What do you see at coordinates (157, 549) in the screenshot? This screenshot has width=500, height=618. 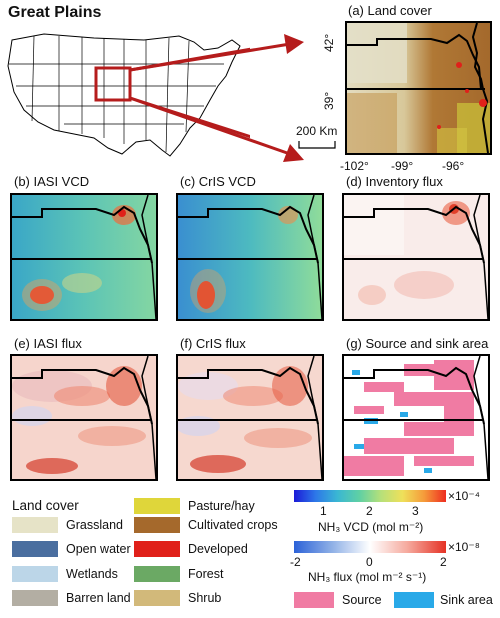 I see `legend-swatch-developed` at bounding box center [157, 549].